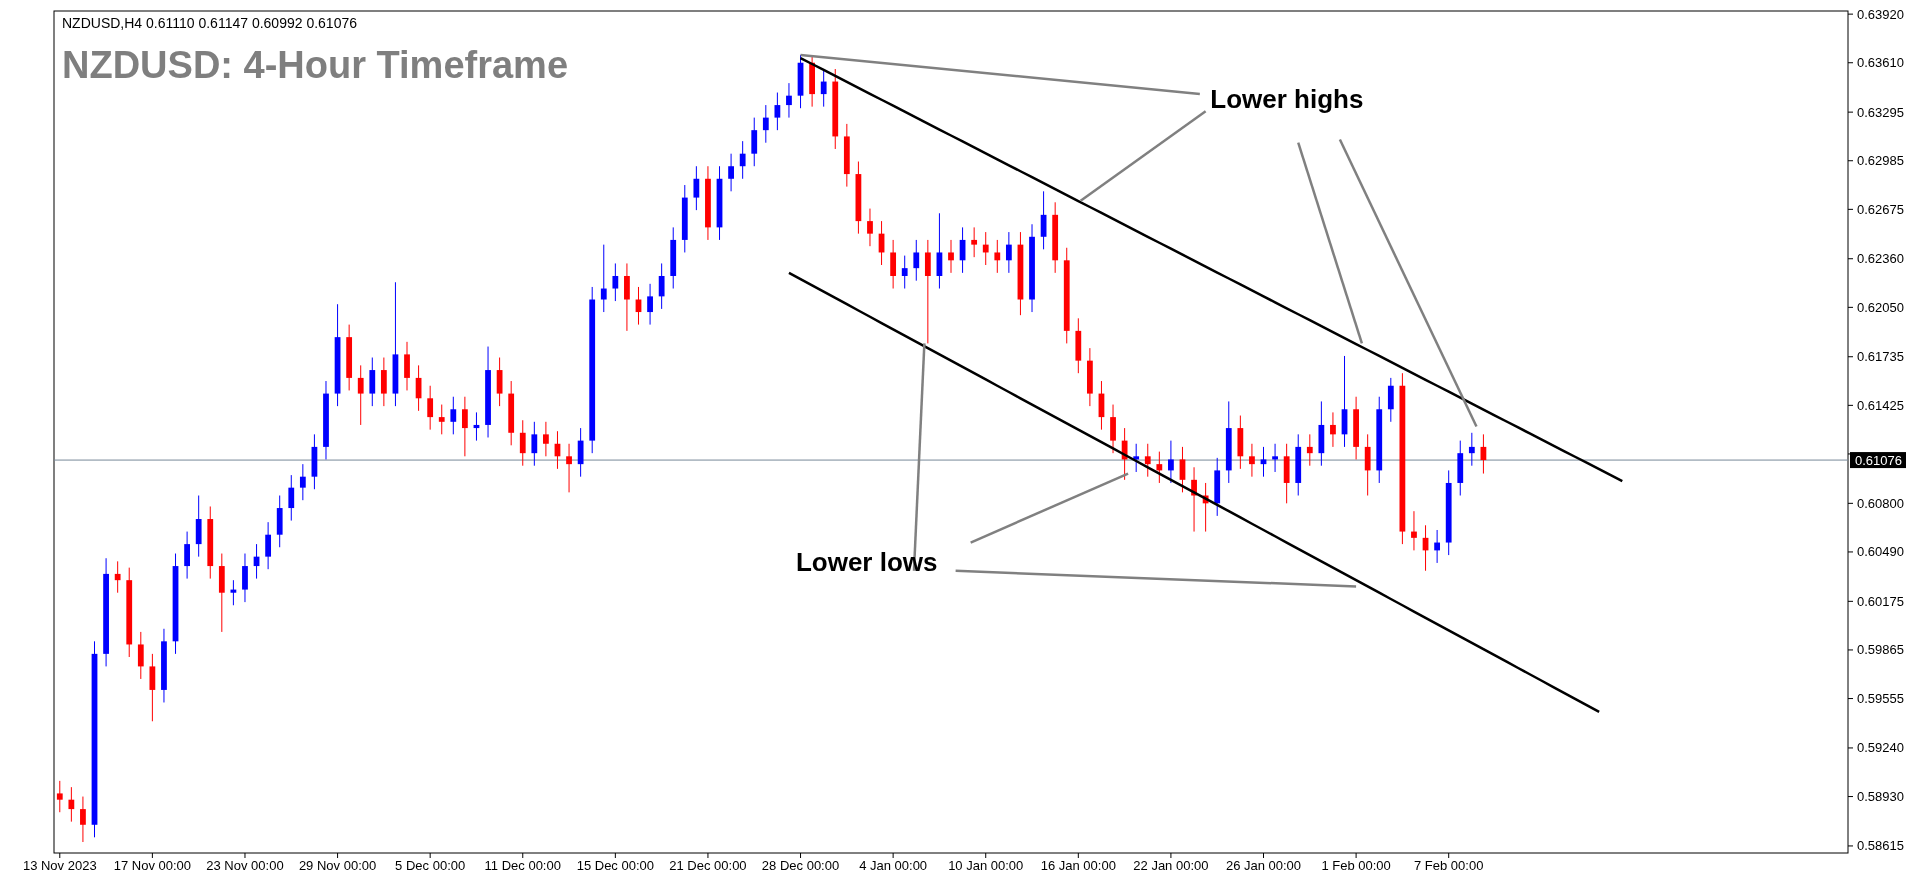  Describe the element at coordinates (708, 865) in the screenshot. I see `x-tick-label: 21 Dec 00:00` at that location.